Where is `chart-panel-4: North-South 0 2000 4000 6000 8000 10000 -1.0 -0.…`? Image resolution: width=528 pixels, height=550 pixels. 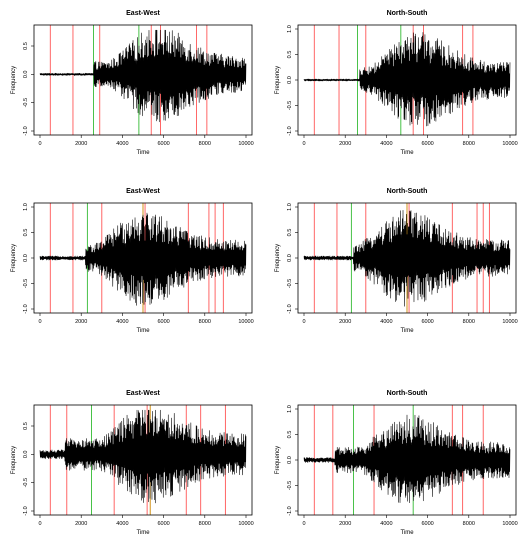 chart-panel-4: North-South 0 2000 4000 6000 8000 10000 -1.0 -0.… is located at coordinates (396, 261).